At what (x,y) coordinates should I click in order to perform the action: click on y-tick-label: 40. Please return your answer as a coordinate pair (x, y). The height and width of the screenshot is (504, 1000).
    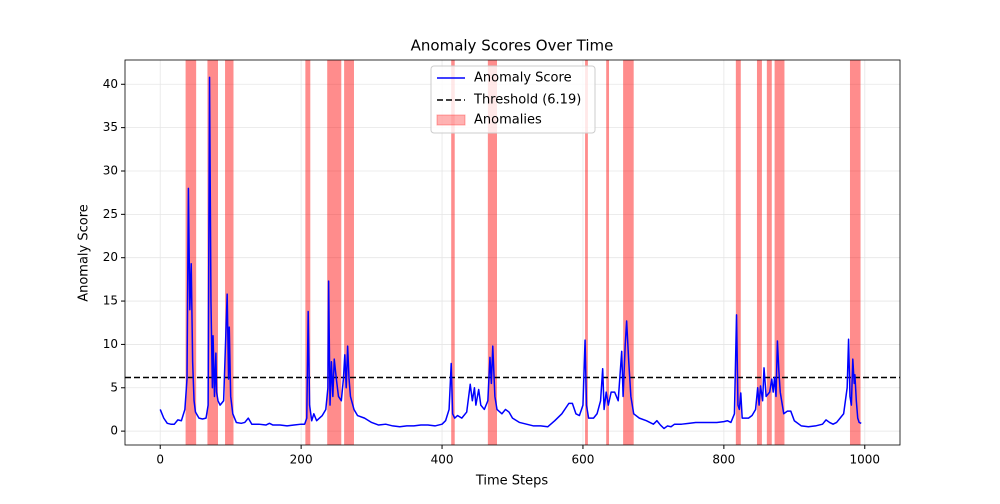
    Looking at the image, I should click on (110, 84).